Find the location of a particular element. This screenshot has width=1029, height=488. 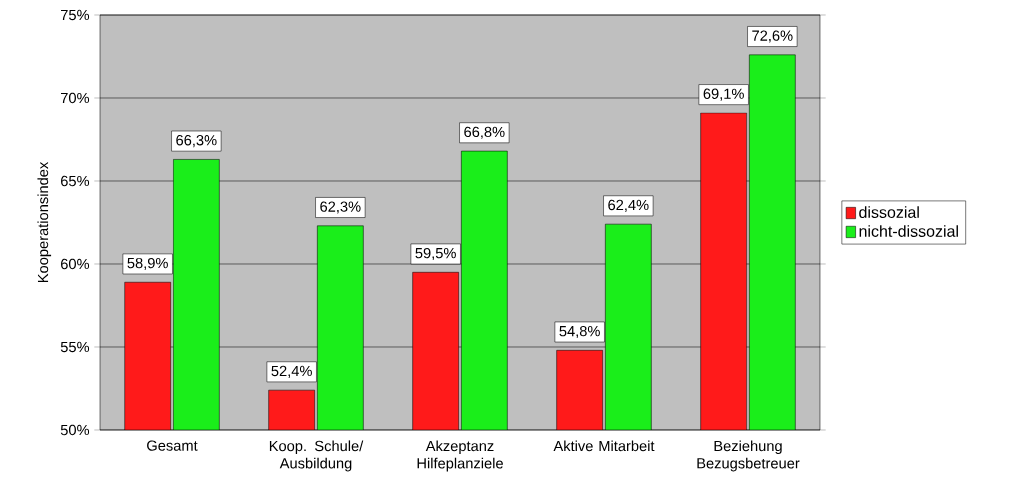

y-tick-label: 55% is located at coordinates (75, 347).